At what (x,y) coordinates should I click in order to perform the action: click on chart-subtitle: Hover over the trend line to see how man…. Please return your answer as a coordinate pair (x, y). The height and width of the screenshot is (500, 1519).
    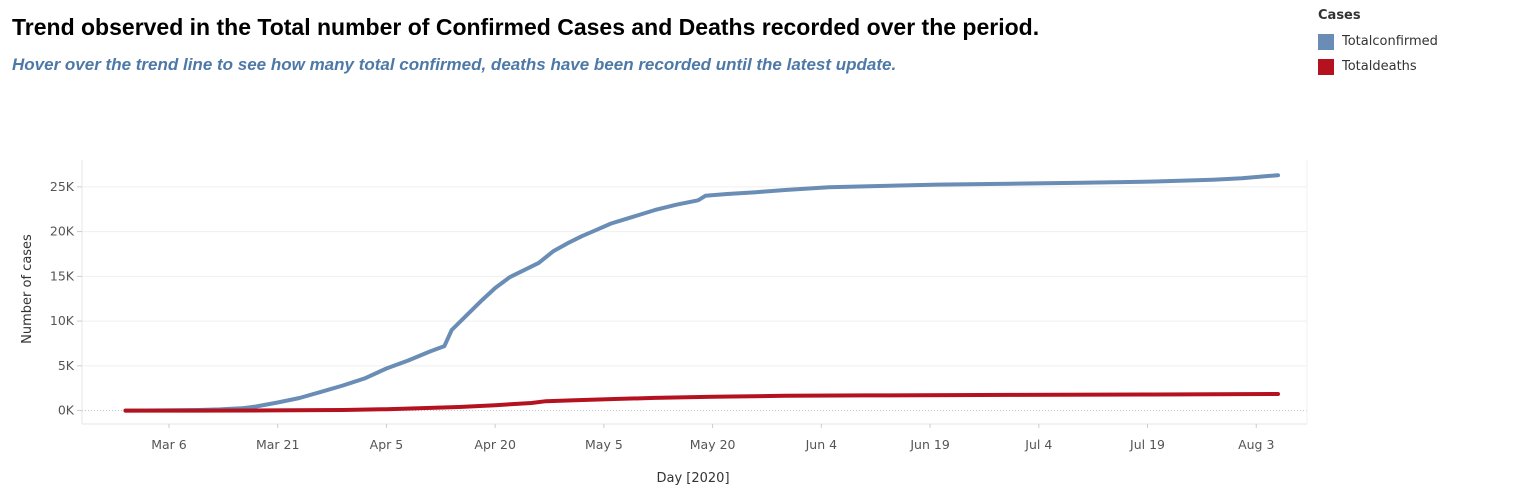
    Looking at the image, I should click on (454, 64).